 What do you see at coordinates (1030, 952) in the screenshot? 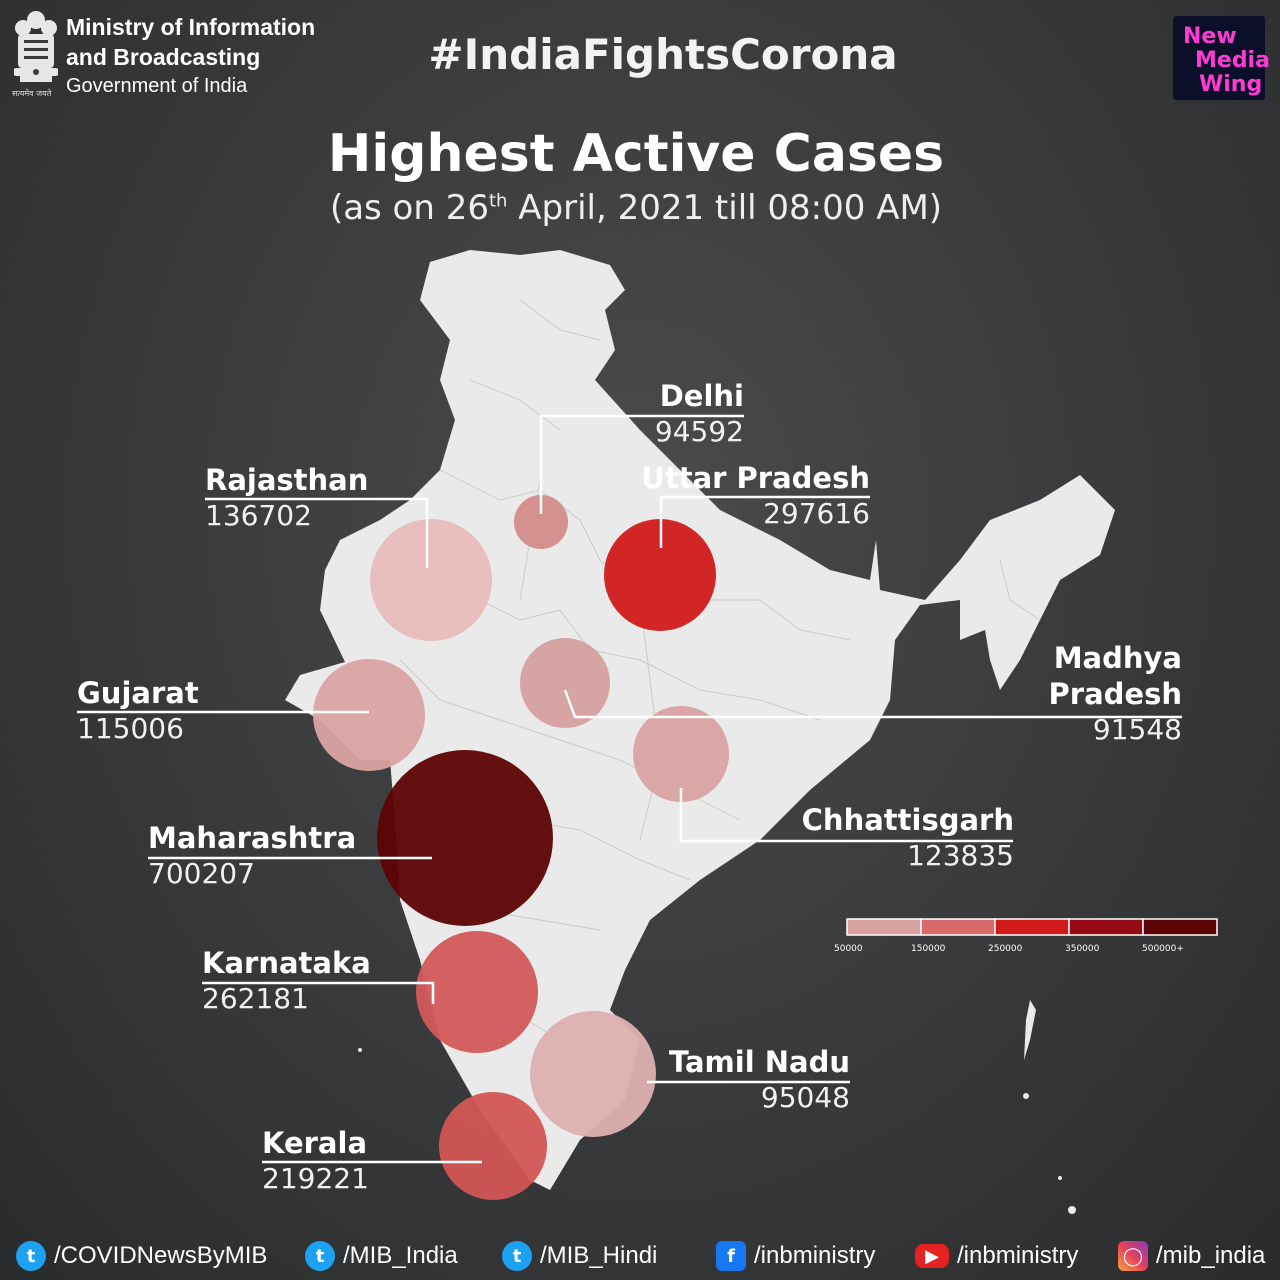
I see `legend-ticks: 50000 150000 250000 350000 500000+` at bounding box center [1030, 952].